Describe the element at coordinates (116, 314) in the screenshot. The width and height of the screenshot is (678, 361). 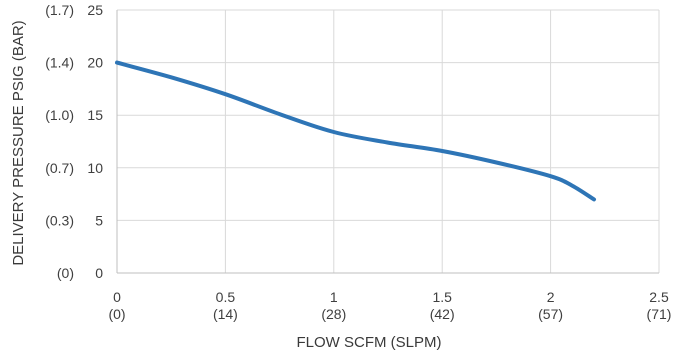
I see `x-tick-label-metric: (0)` at that location.